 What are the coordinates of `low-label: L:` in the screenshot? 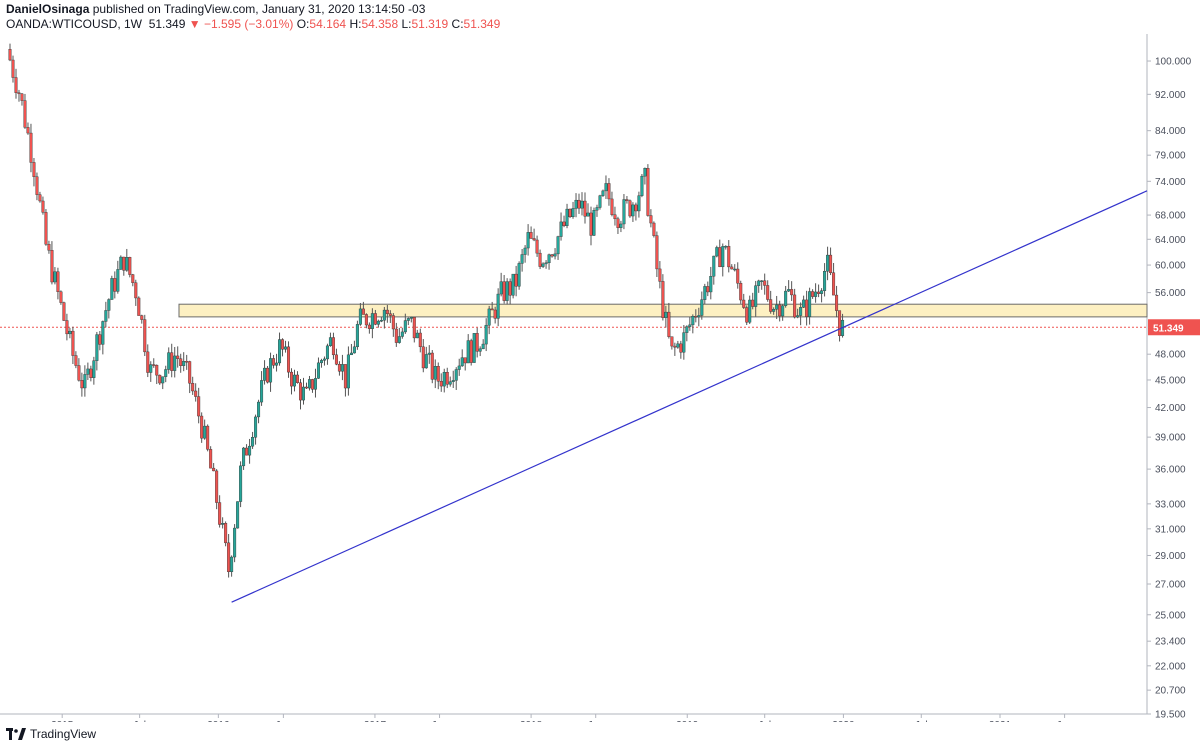 It's located at (406, 24).